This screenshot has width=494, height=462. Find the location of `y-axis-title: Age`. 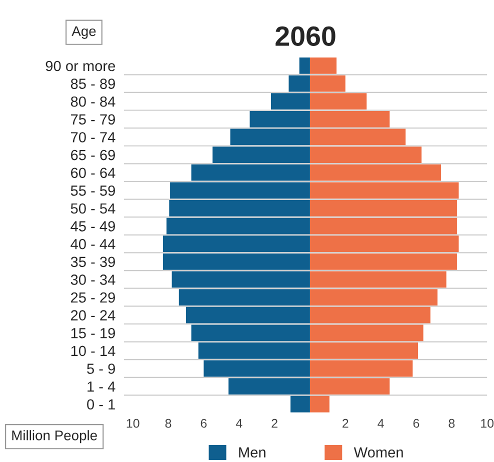

y-axis-title: Age is located at coordinates (84, 32).